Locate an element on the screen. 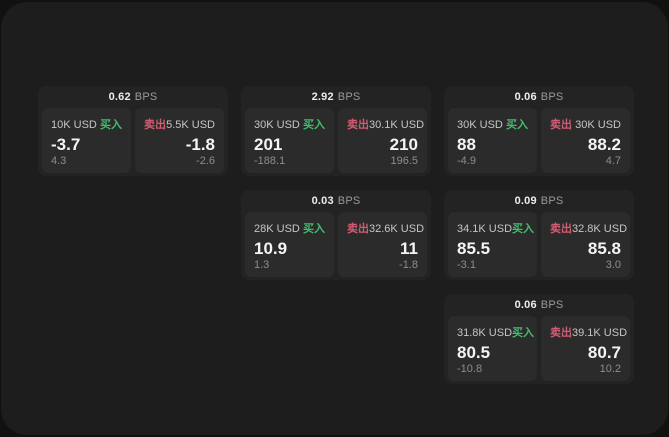  buy-delta: -3.1 is located at coordinates (466, 265).